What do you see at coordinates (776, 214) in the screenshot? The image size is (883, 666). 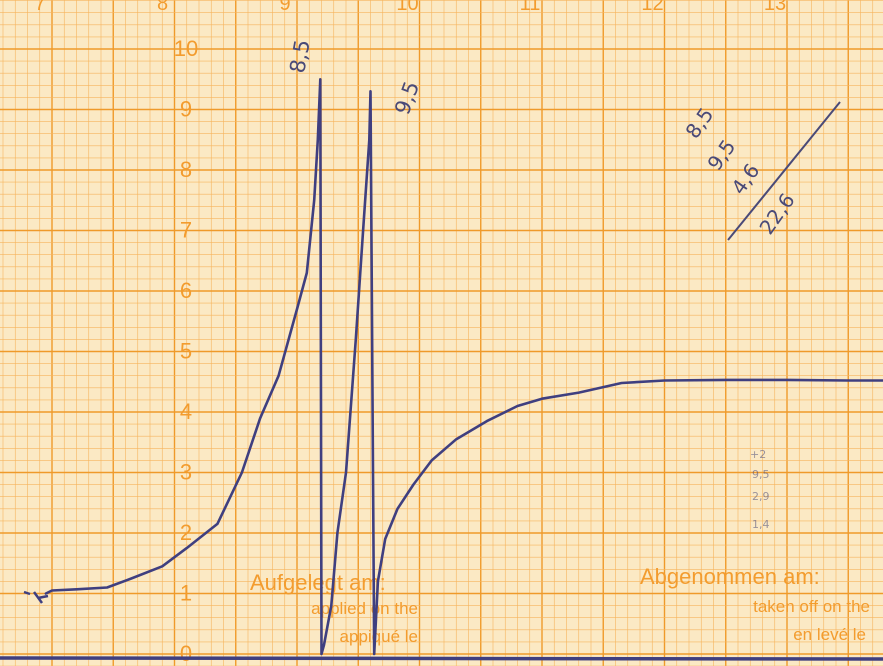 I see `sum-total: 22,6` at bounding box center [776, 214].